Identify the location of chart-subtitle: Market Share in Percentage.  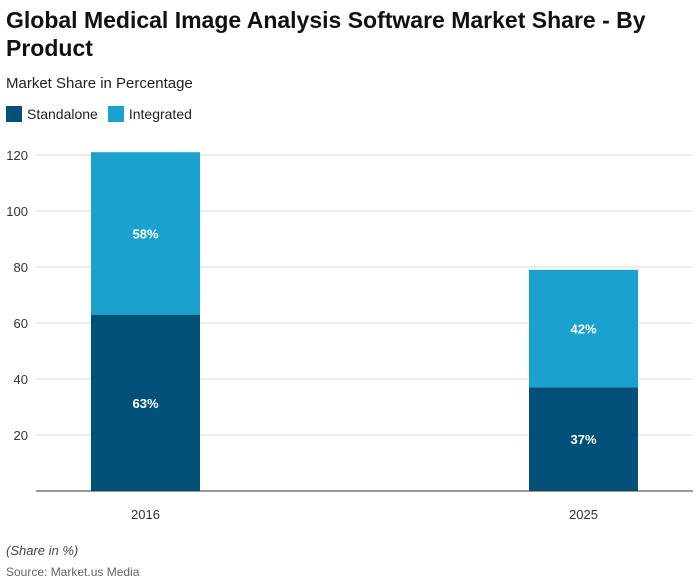
(99, 83).